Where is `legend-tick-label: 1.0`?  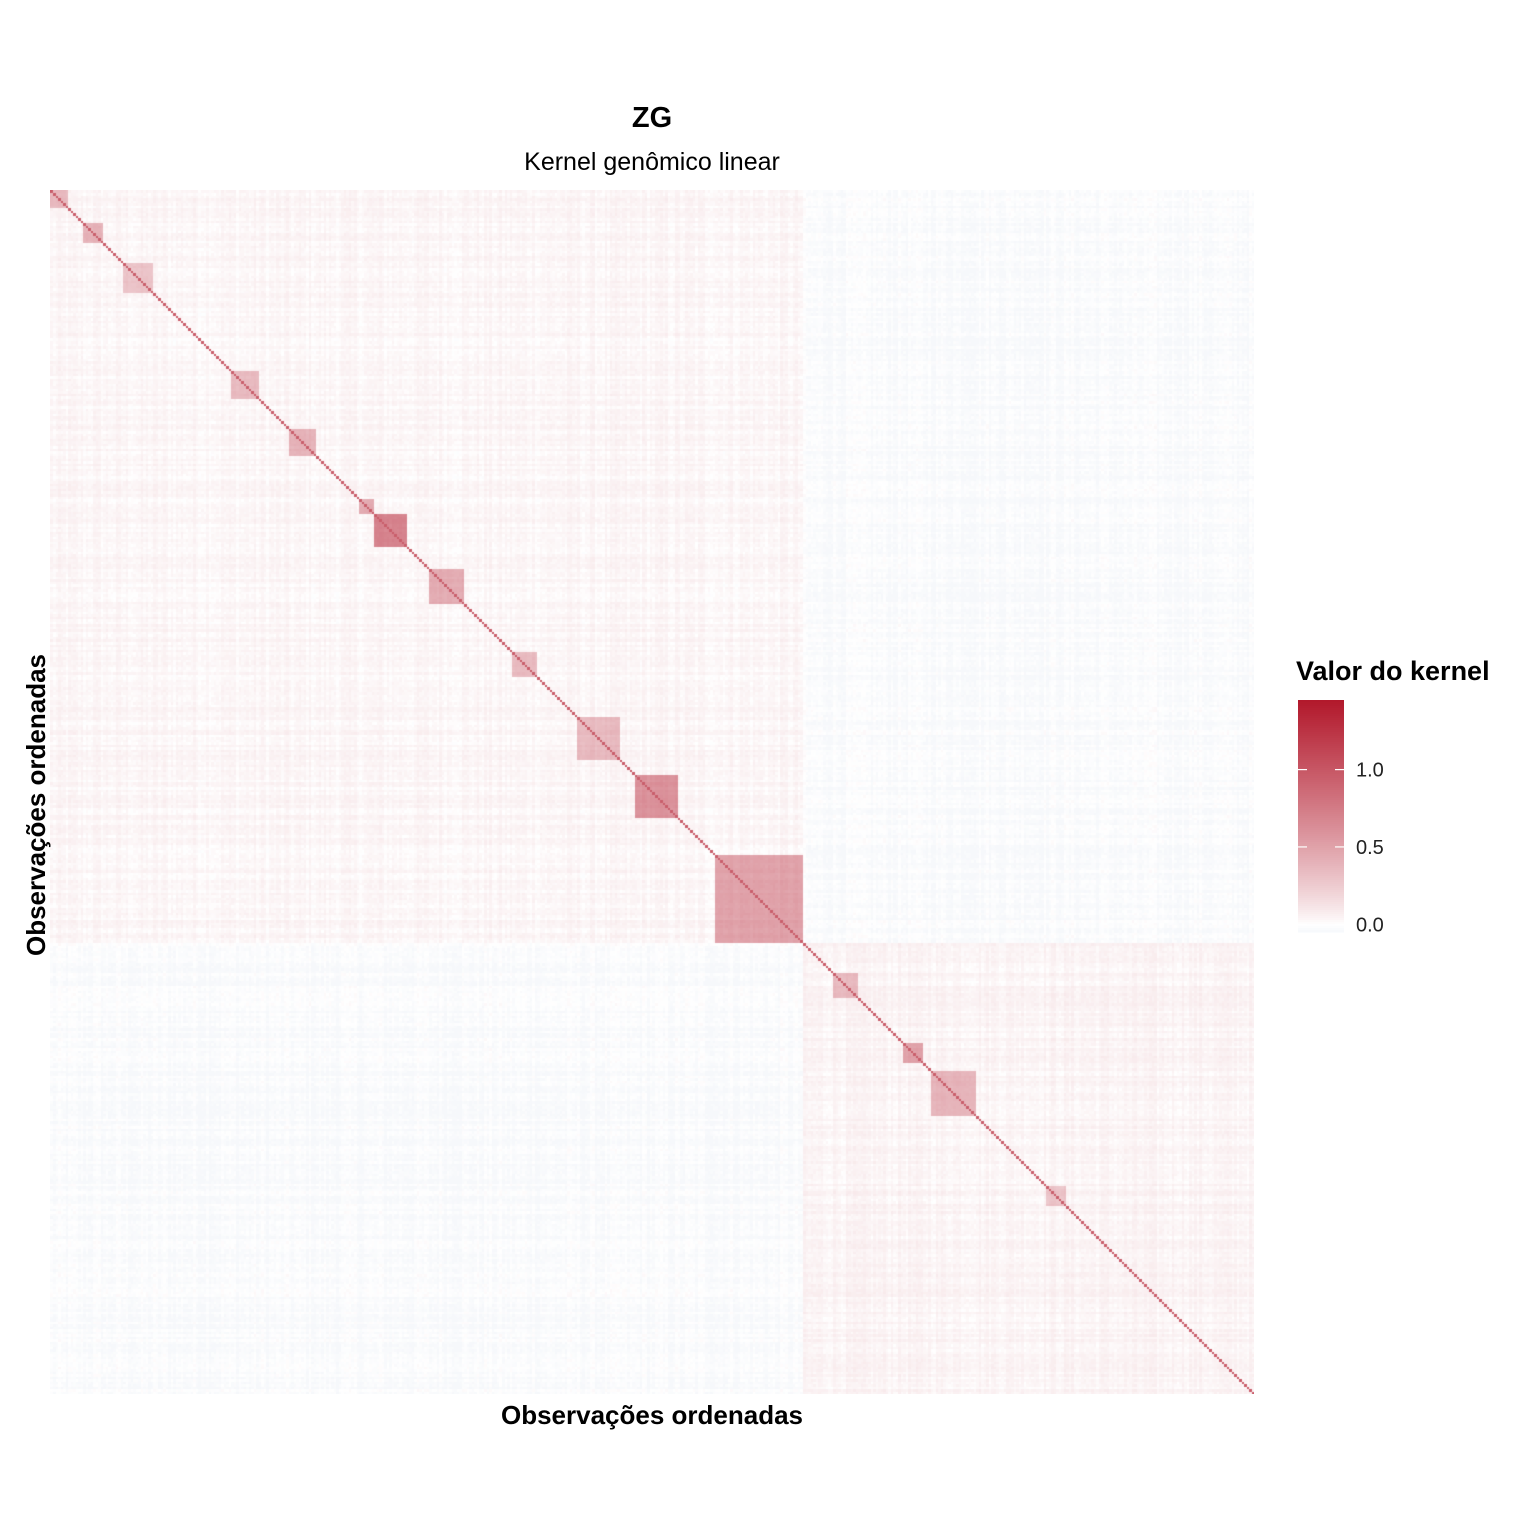
legend-tick-label: 1.0 is located at coordinates (1370, 771).